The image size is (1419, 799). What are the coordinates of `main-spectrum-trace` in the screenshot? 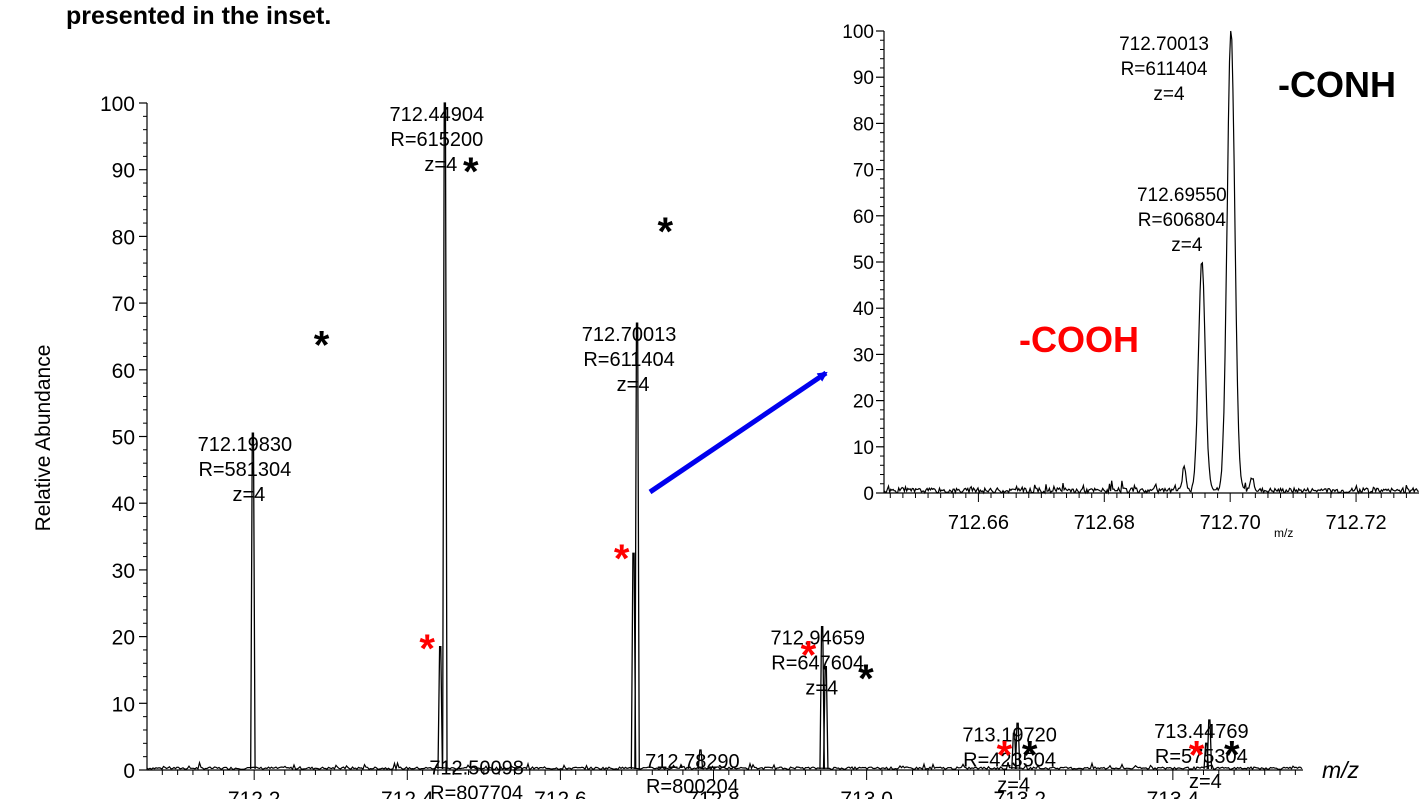 It's located at (724, 766).